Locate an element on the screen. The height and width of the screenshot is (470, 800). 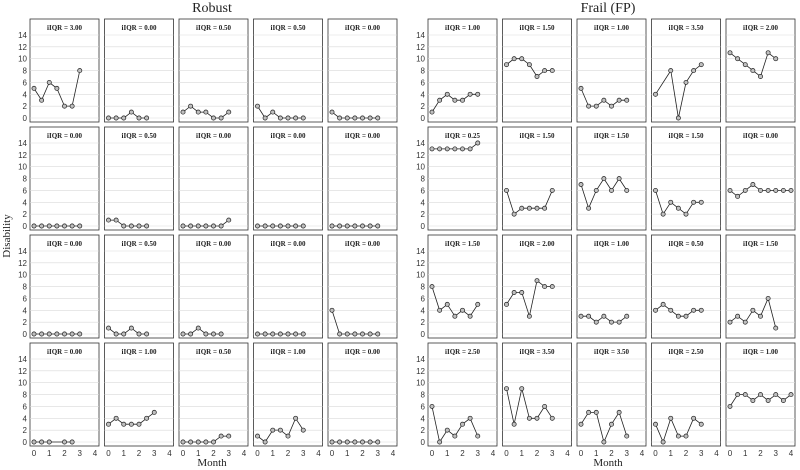
panel-label: iIQR = 1.50 is located at coordinates (462, 244).